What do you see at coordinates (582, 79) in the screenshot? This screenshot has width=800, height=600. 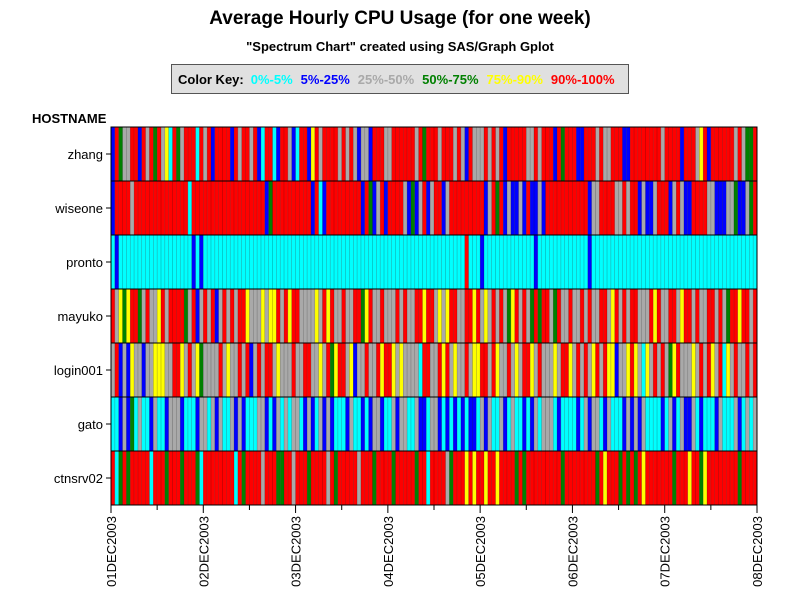 I see `legend-item-90-100: 90%-100%` at bounding box center [582, 79].